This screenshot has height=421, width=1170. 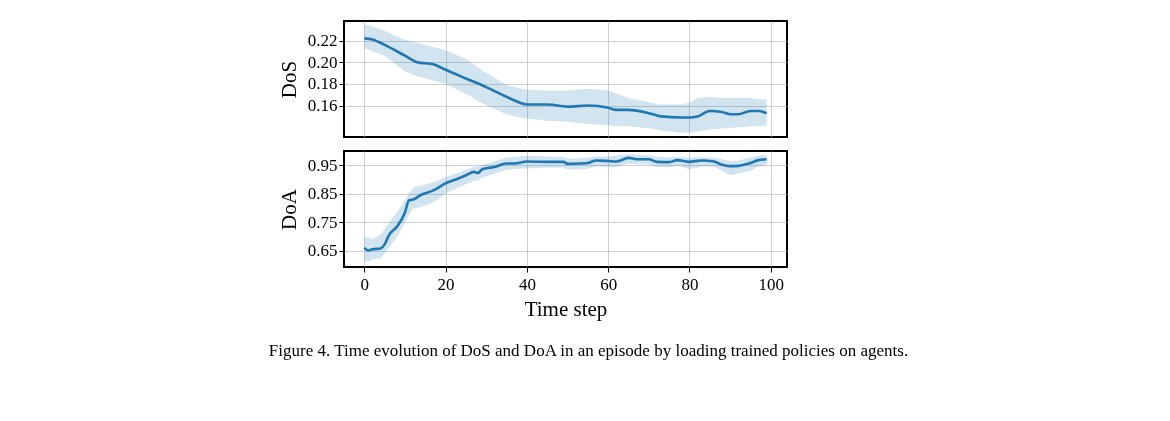 What do you see at coordinates (565, 78) in the screenshot?
I see `line-series` at bounding box center [565, 78].